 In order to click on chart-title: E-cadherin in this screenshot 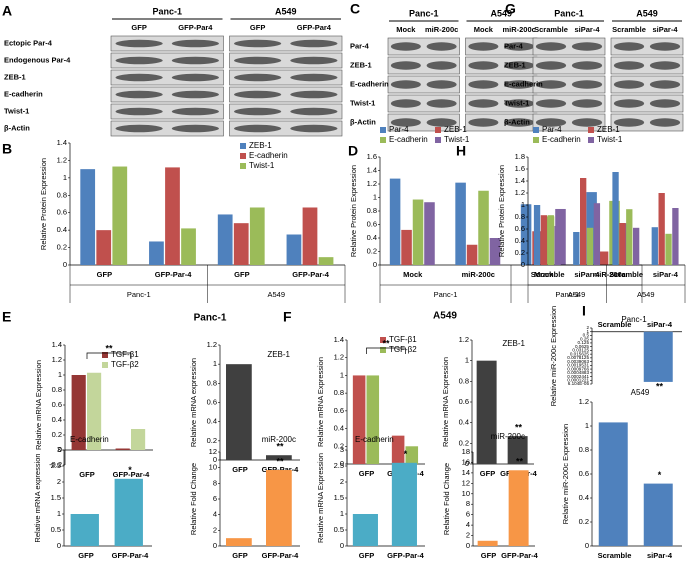, I will do `click(89, 439)`.